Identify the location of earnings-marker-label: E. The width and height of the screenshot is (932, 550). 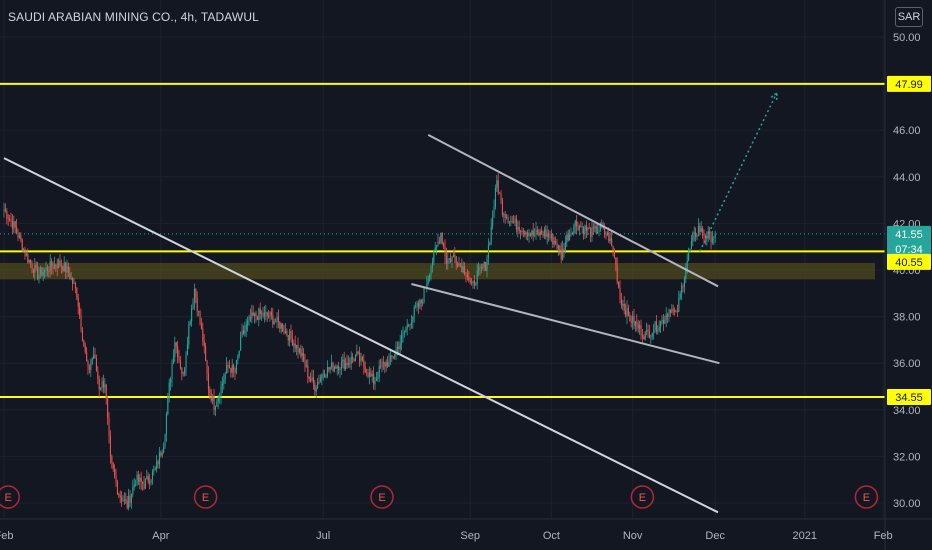
(8, 498).